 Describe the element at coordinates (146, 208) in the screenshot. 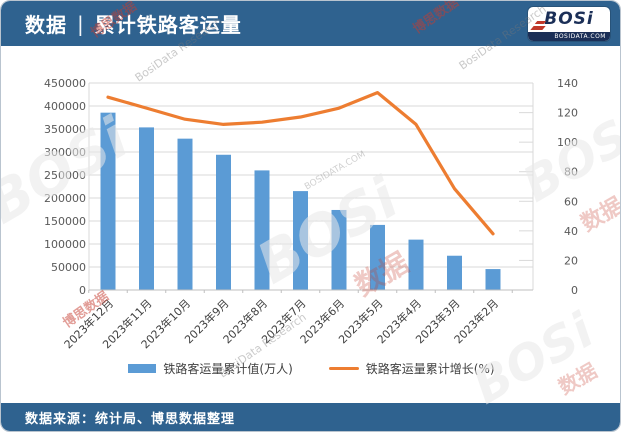

I see `bar-2023年11月` at that location.